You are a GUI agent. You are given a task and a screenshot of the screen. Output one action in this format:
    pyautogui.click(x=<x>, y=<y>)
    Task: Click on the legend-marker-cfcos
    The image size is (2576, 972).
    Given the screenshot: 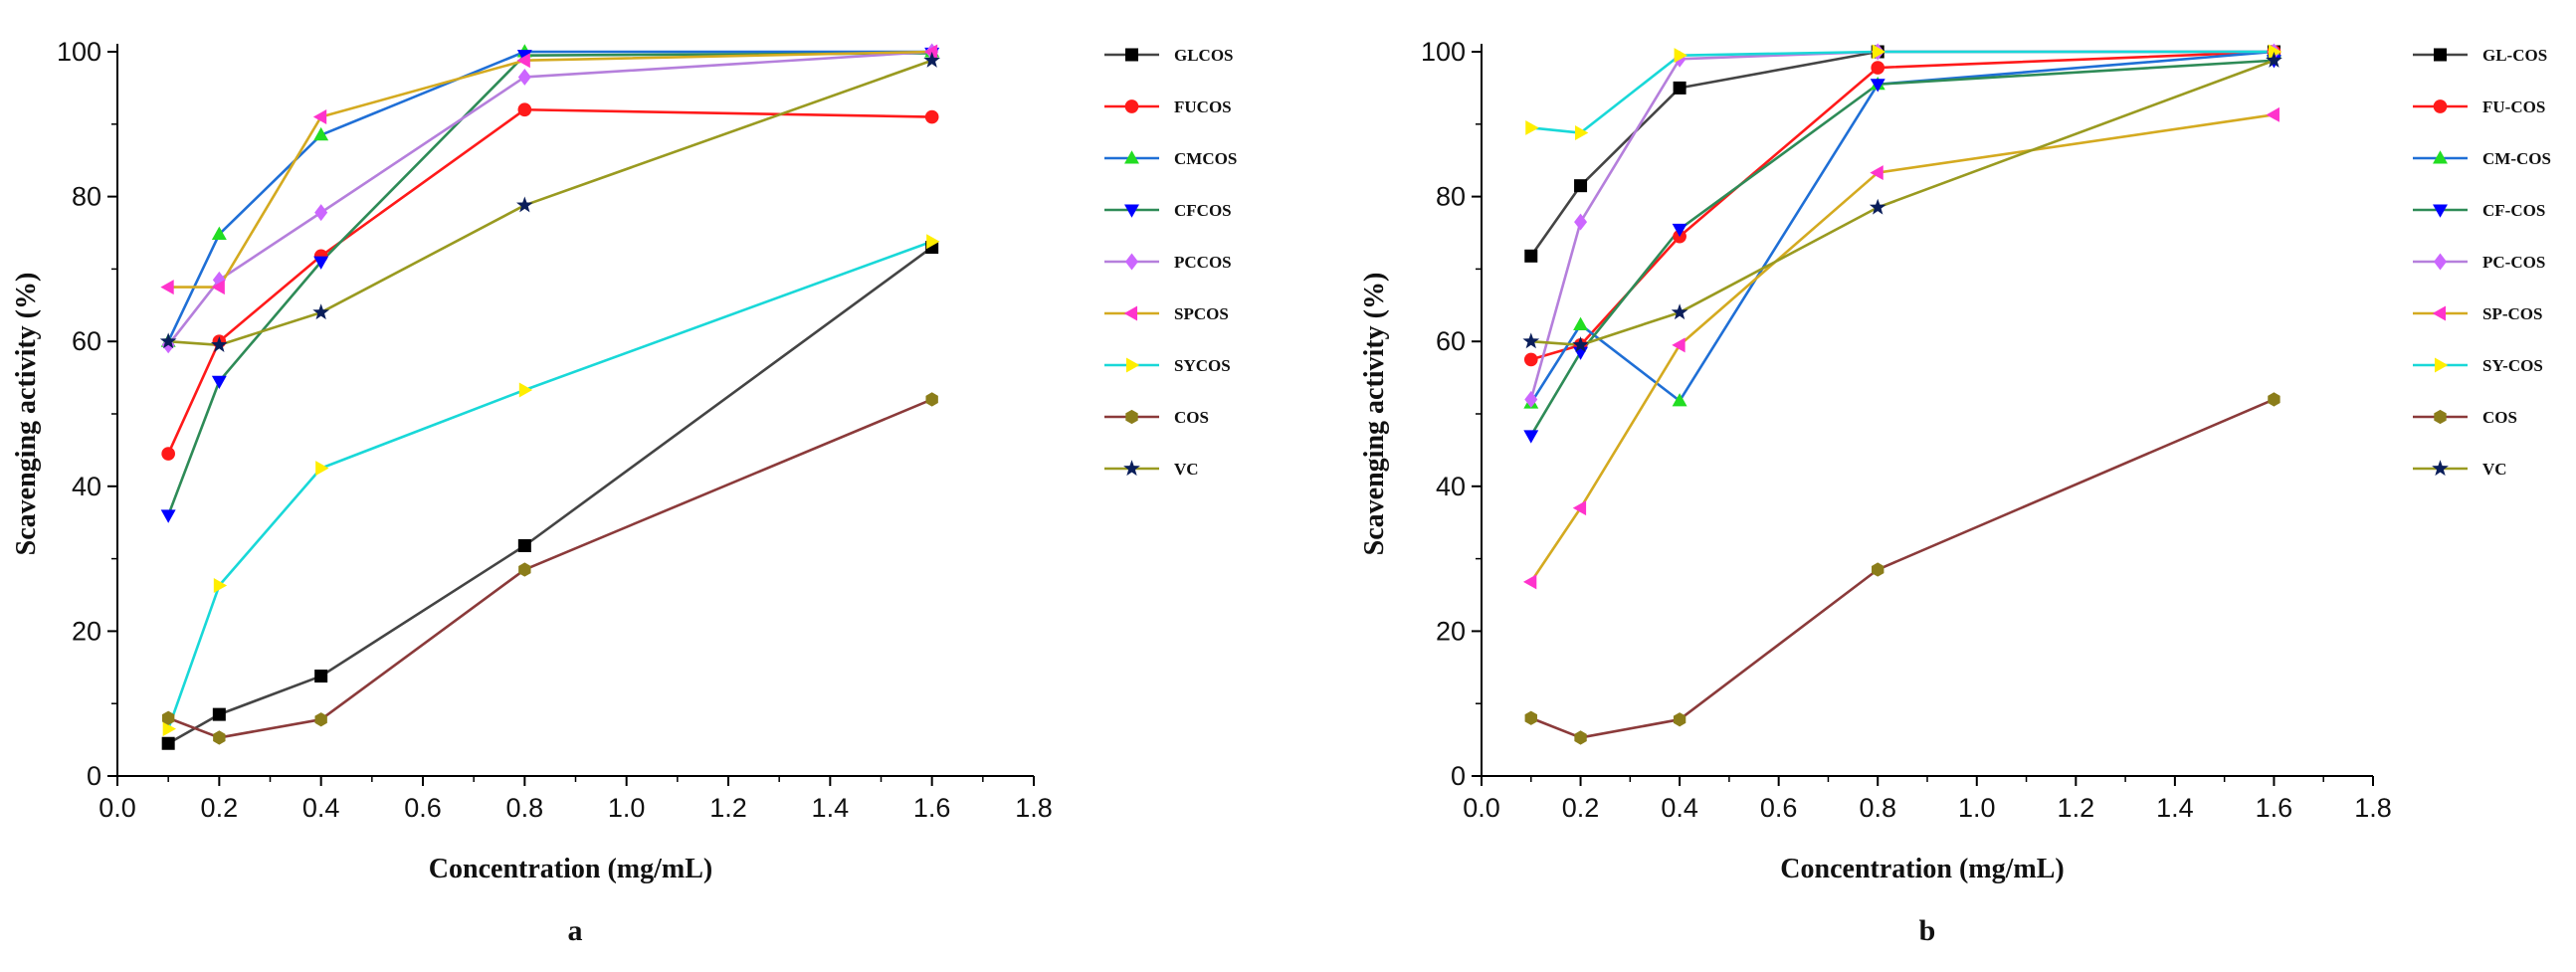 What is the action you would take?
    pyautogui.click(x=1131, y=211)
    